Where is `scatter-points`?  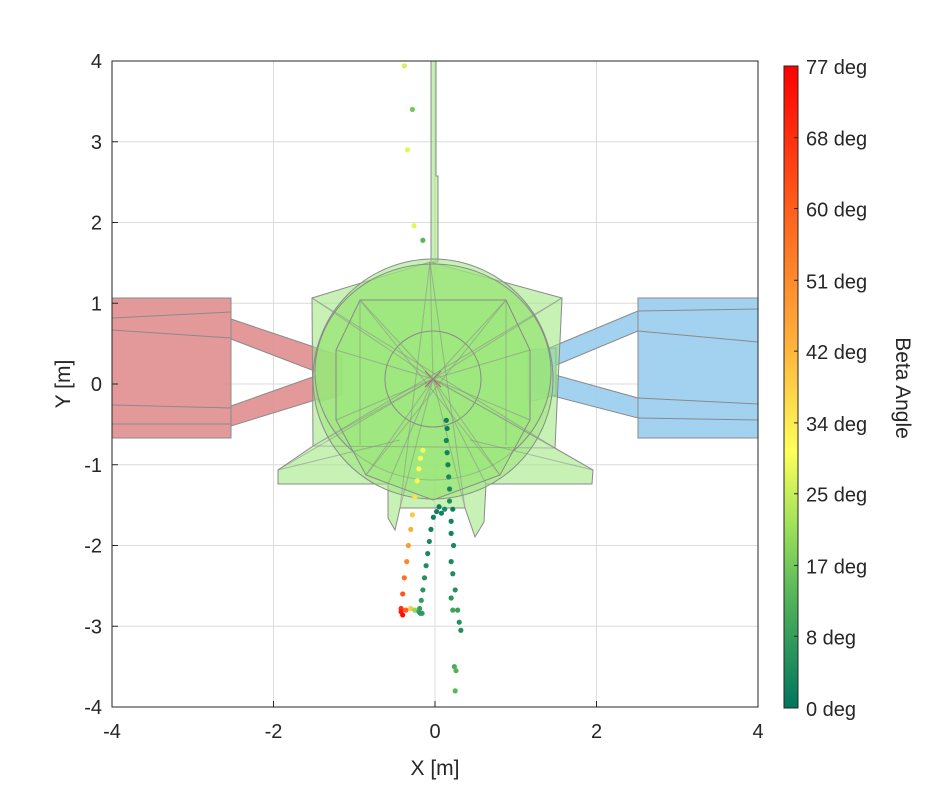 scatter-points is located at coordinates (431, 378).